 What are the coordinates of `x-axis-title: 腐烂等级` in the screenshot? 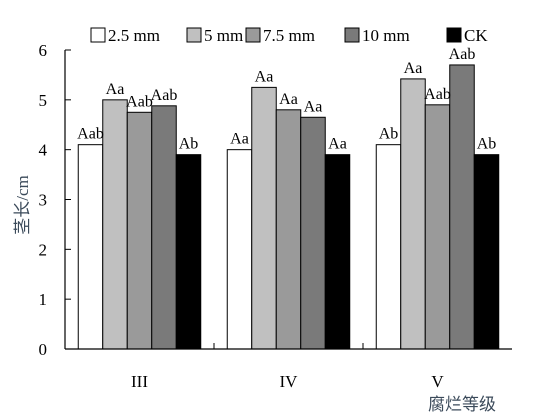 It's located at (462, 404).